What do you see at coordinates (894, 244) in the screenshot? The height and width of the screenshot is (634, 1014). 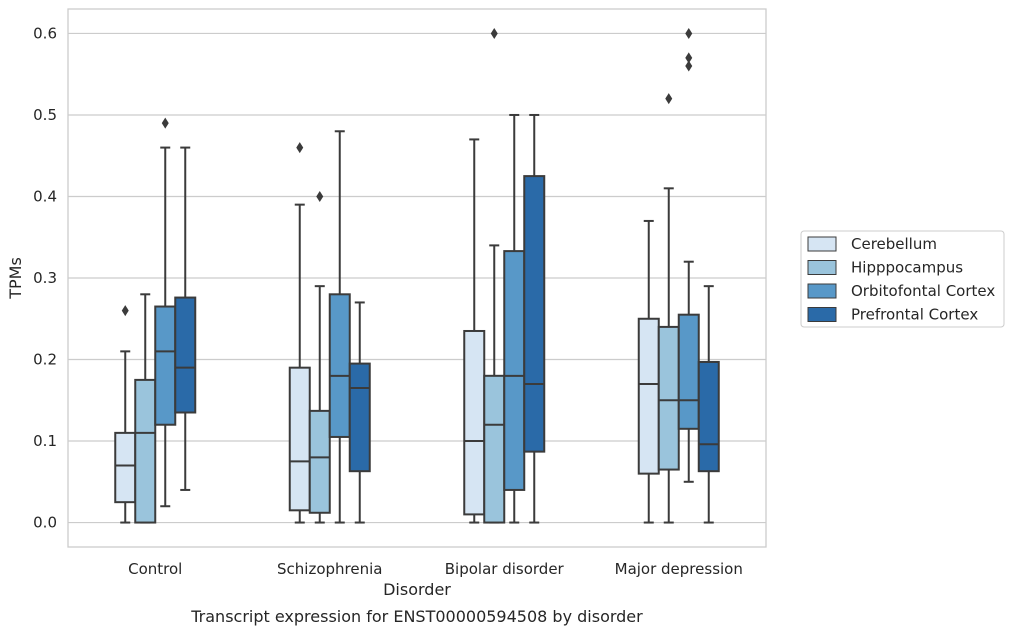 I see `legend-label: Cerebellum` at bounding box center [894, 244].